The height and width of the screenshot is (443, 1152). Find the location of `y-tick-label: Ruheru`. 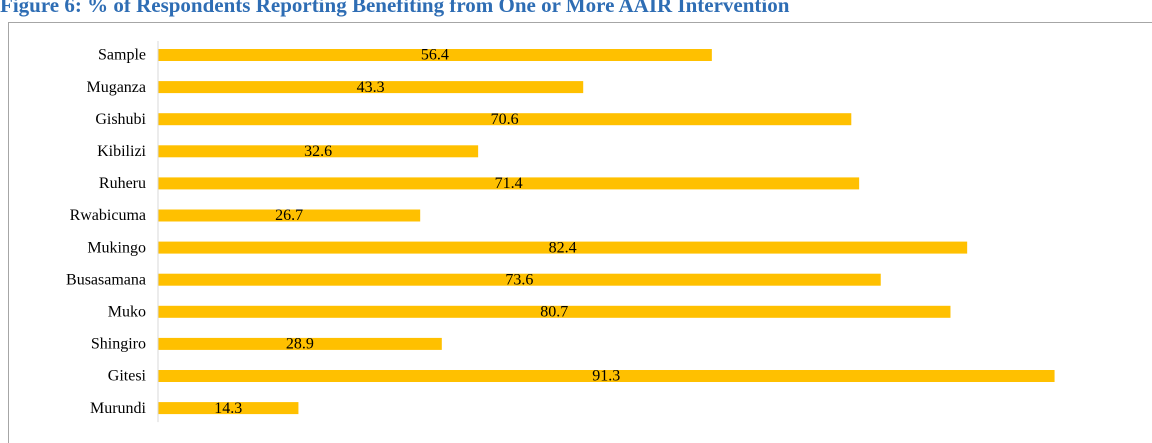

y-tick-label: Ruheru is located at coordinates (122, 183).